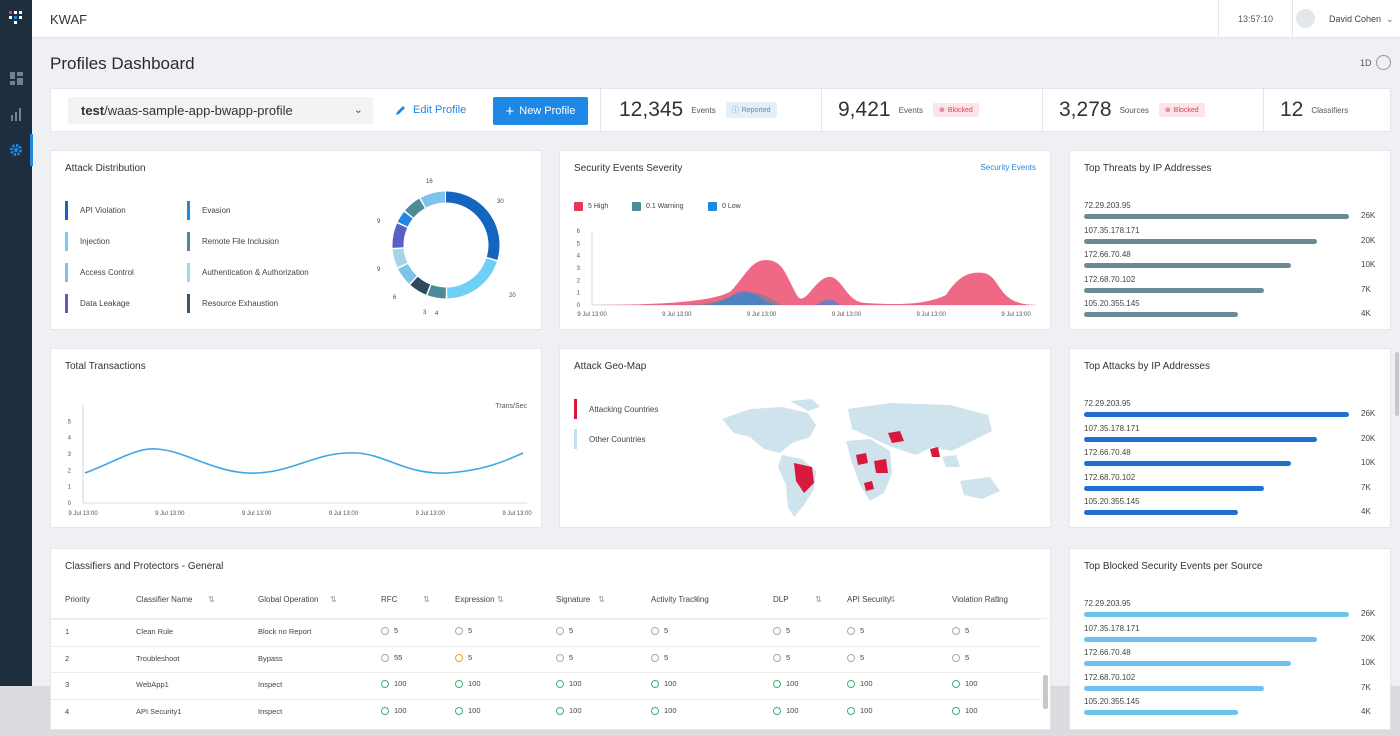 This screenshot has height=736, width=1400. Describe the element at coordinates (1383, 62) in the screenshot. I see `clock-icon` at that location.